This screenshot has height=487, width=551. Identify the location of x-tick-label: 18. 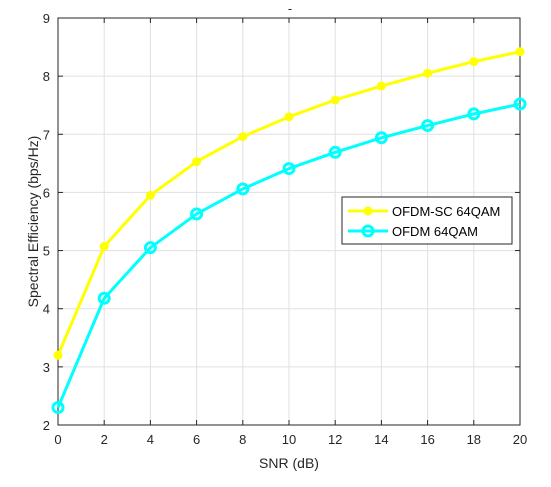
(474, 439).